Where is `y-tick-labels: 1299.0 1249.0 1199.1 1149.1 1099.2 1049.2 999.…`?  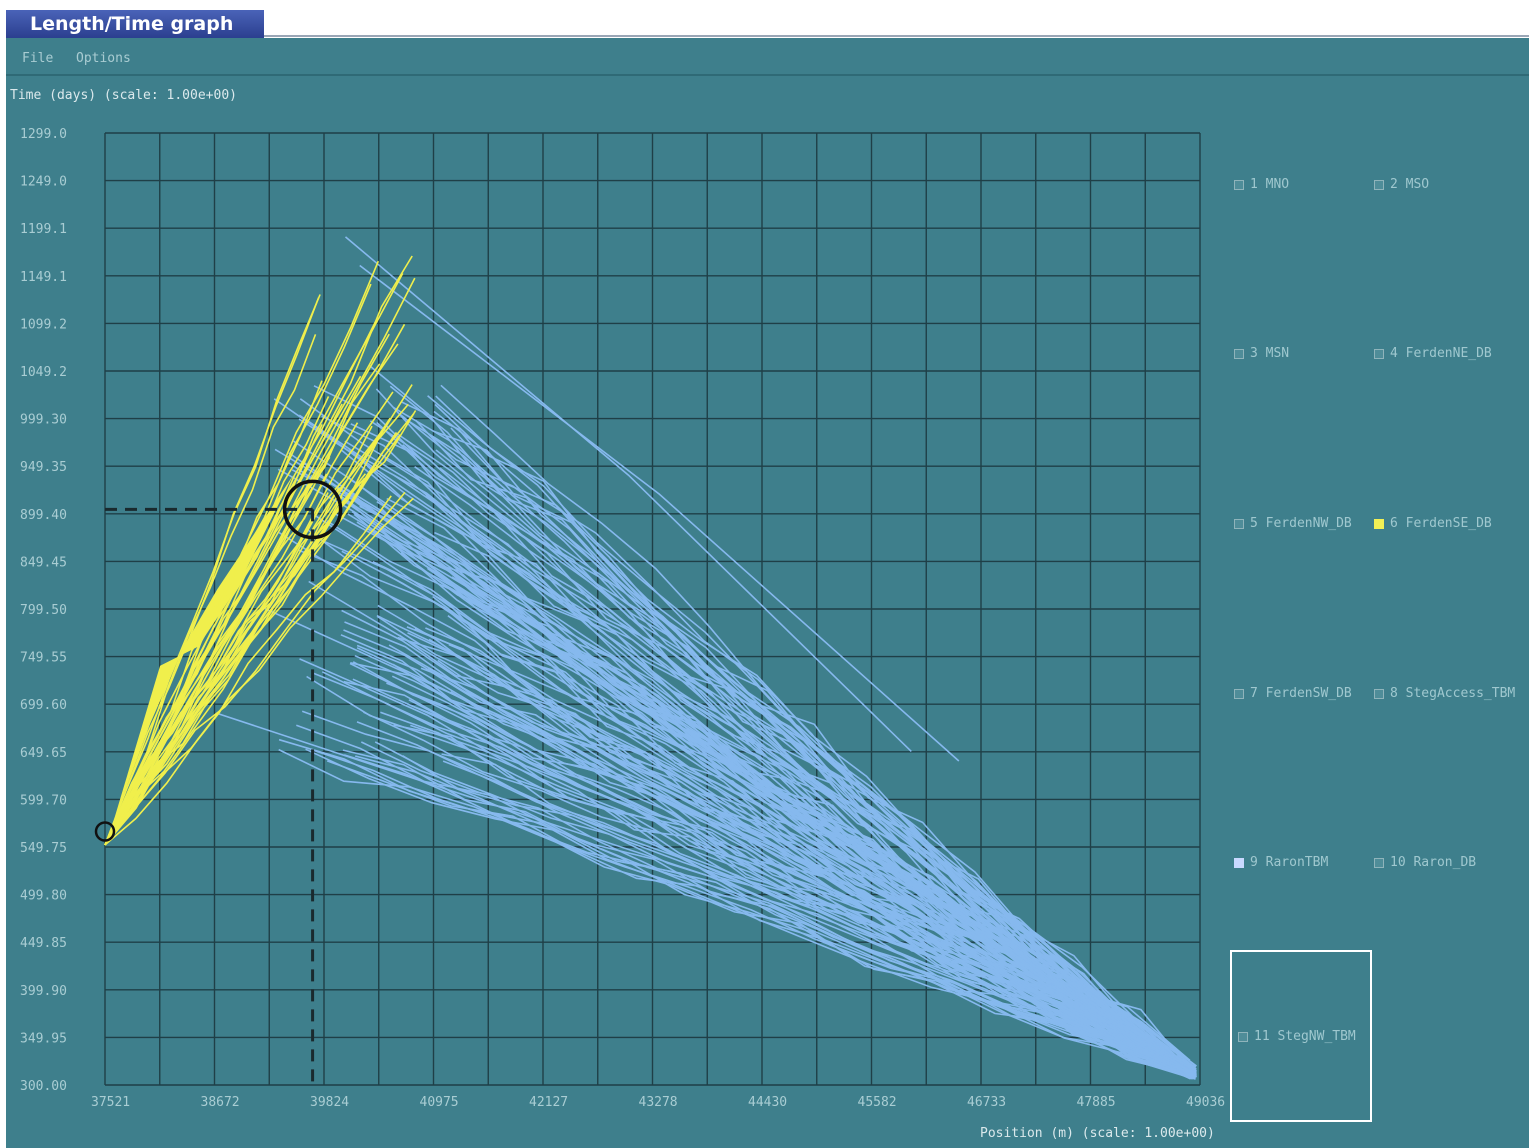 y-tick-labels: 1299.0 1249.0 1199.1 1149.1 1099.2 1049.2 999.… is located at coordinates (43, 610).